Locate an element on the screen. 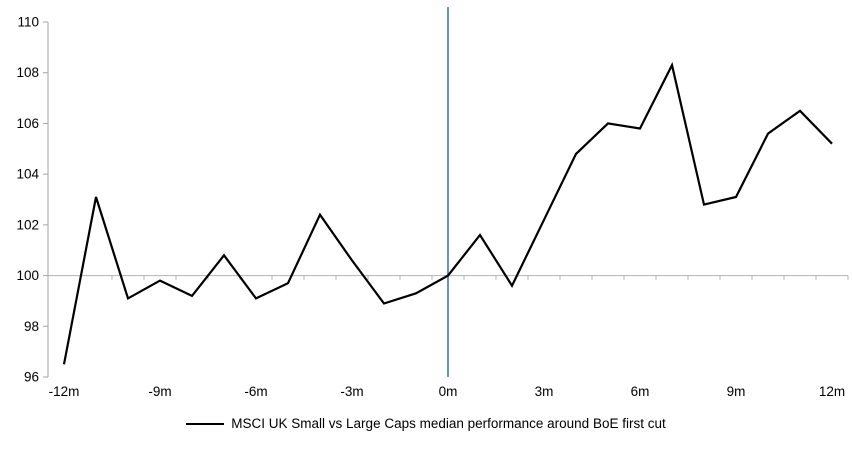 The image size is (852, 450). x-axis-tick-label: -6m is located at coordinates (255, 391).